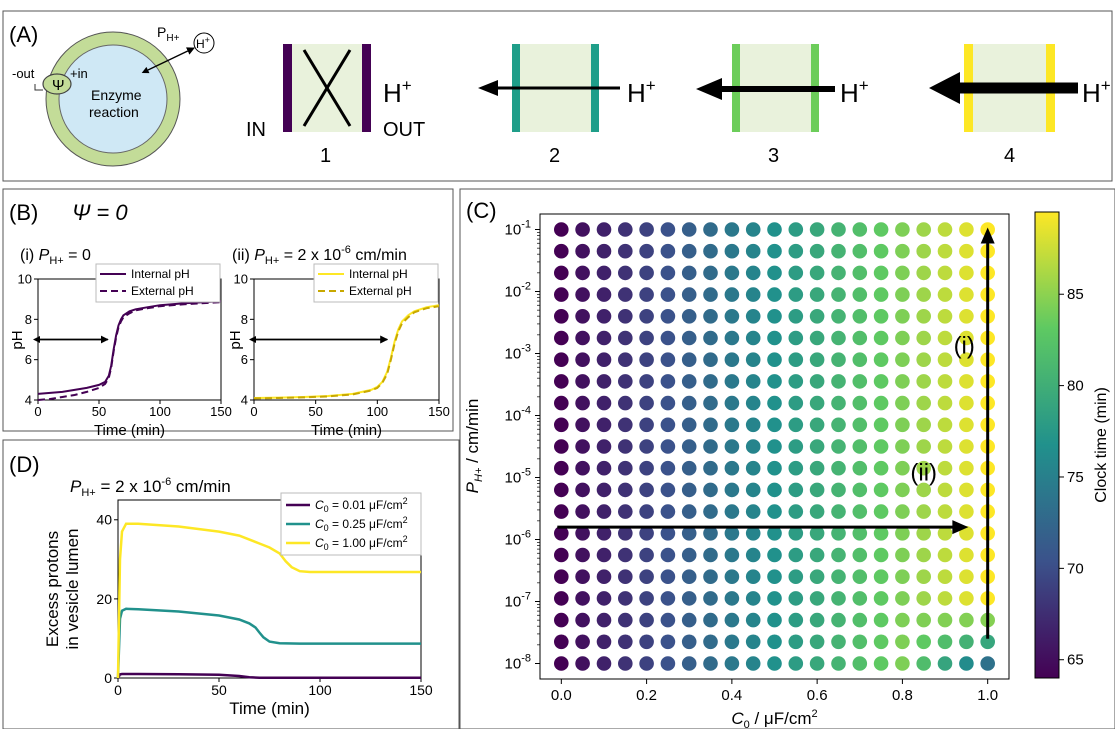 Image resolution: width=1115 pixels, height=729 pixels. Describe the element at coordinates (361, 505) in the screenshot. I see `legend-label: C0 = 0.01 μF/cm2` at that location.